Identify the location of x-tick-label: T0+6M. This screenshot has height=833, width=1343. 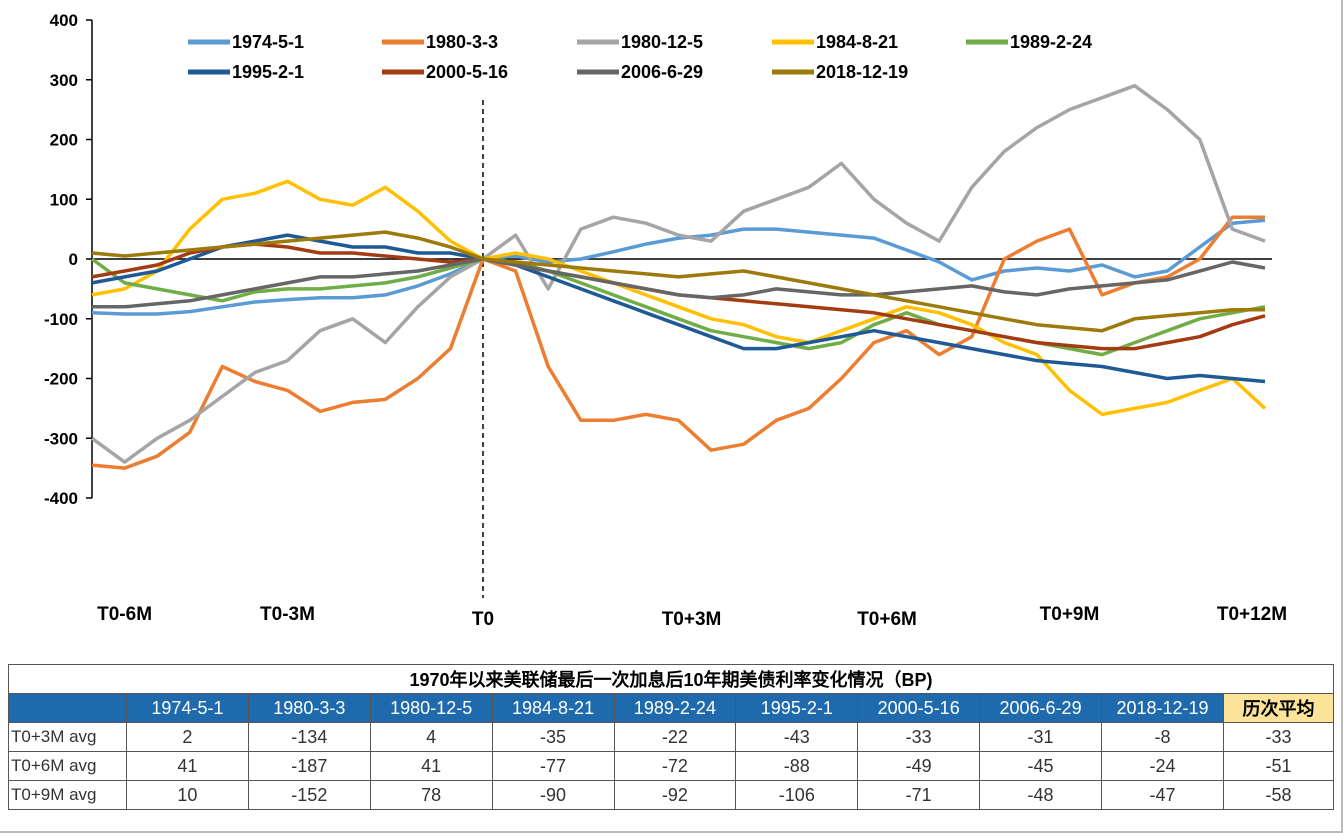
(887, 619).